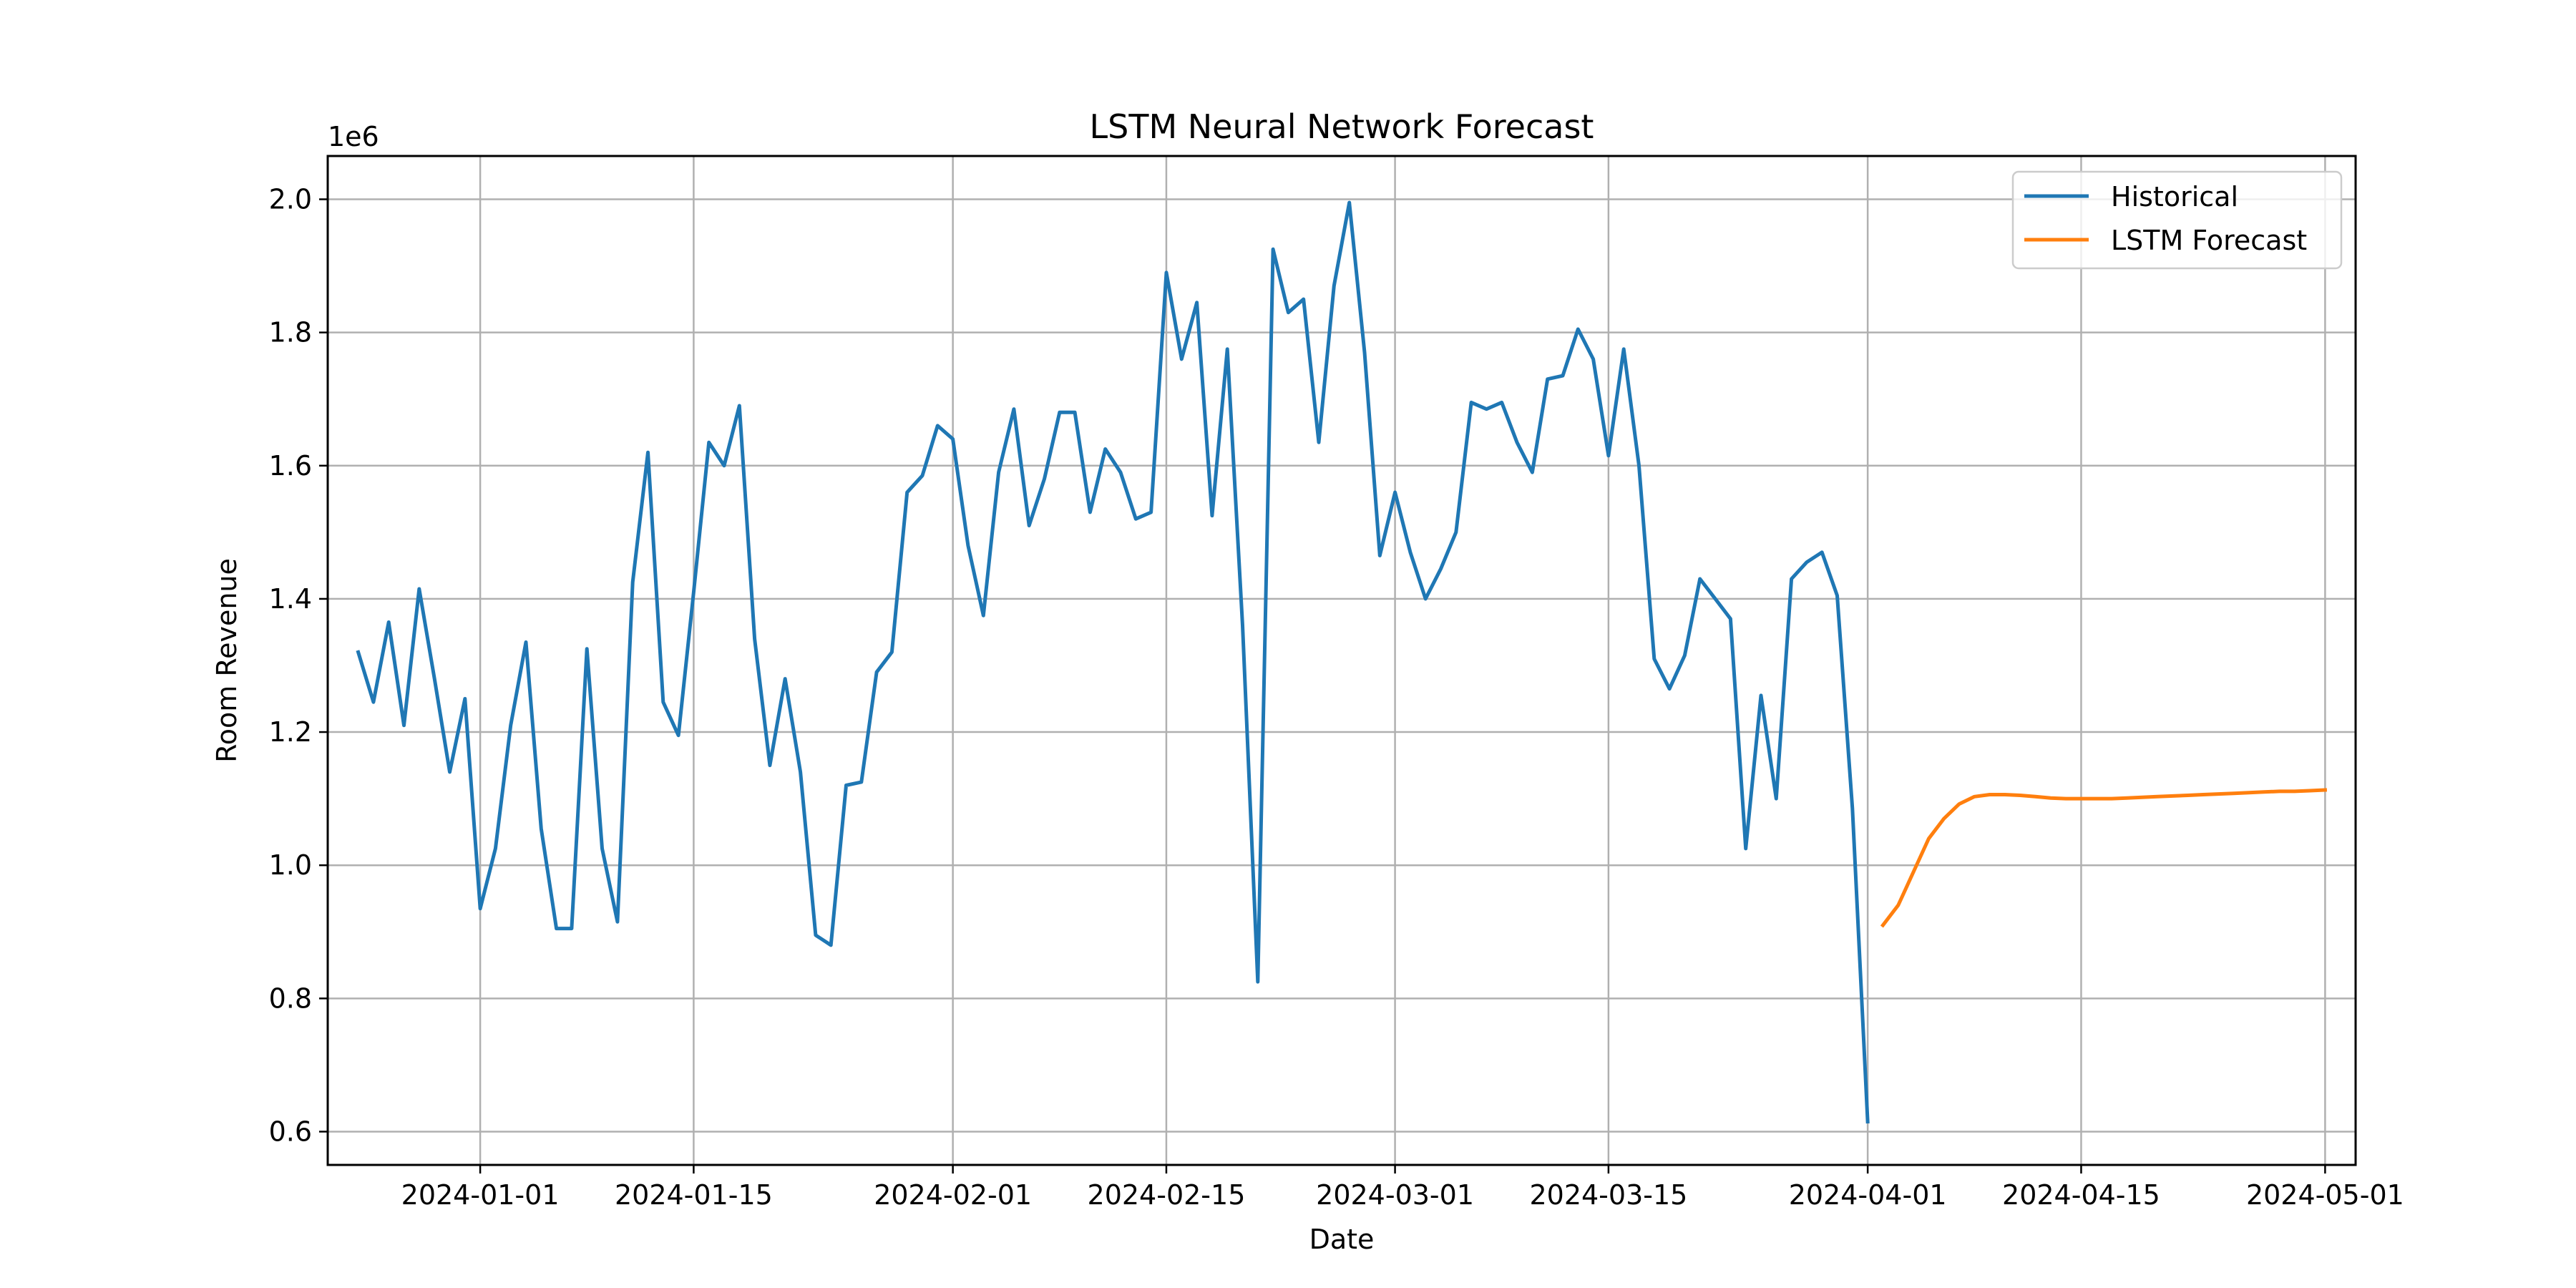 This screenshot has height=1288, width=2576. What do you see at coordinates (694, 1195) in the screenshot?
I see `x-tick-label: 2024-01-15` at bounding box center [694, 1195].